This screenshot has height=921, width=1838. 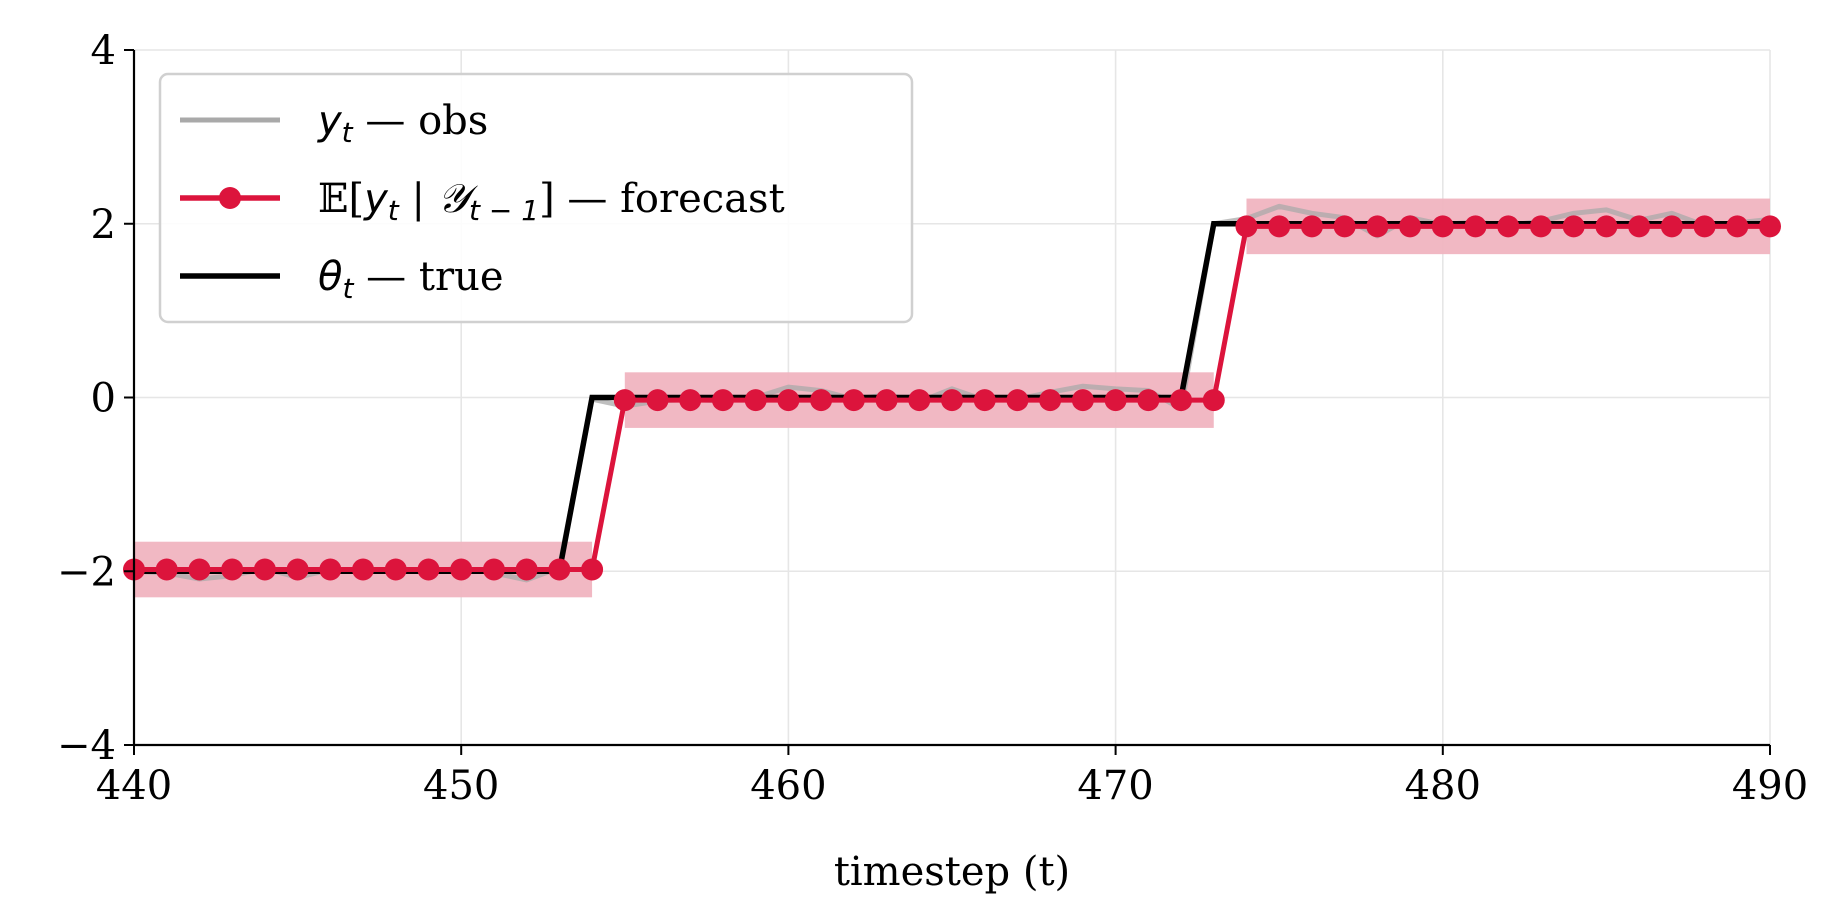 What do you see at coordinates (103, 399) in the screenshot?
I see `y-tick-label: 0` at bounding box center [103, 399].